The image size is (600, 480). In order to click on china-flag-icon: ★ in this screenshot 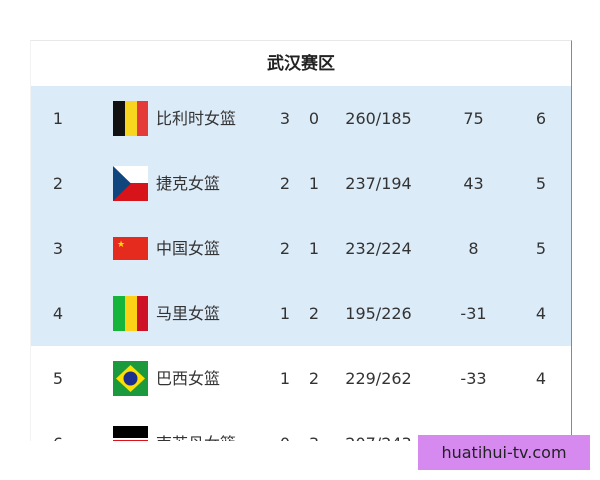, I will do `click(130, 248)`.